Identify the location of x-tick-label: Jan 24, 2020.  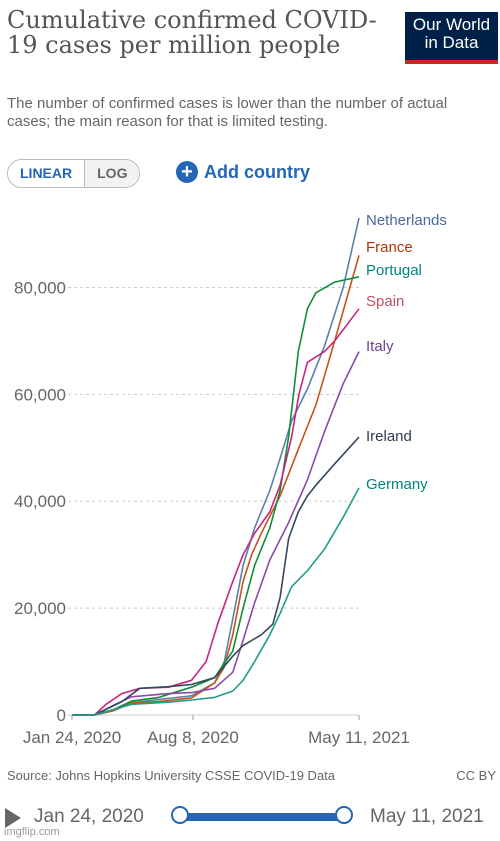
(72, 737).